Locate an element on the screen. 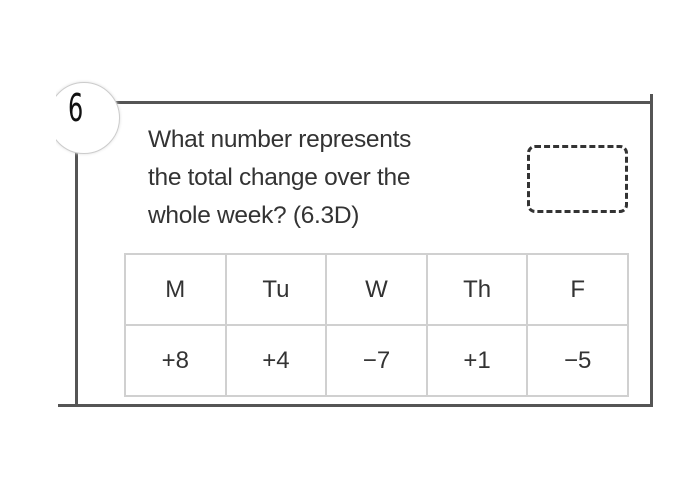 This screenshot has width=700, height=500. frame-left is located at coordinates (76, 278).